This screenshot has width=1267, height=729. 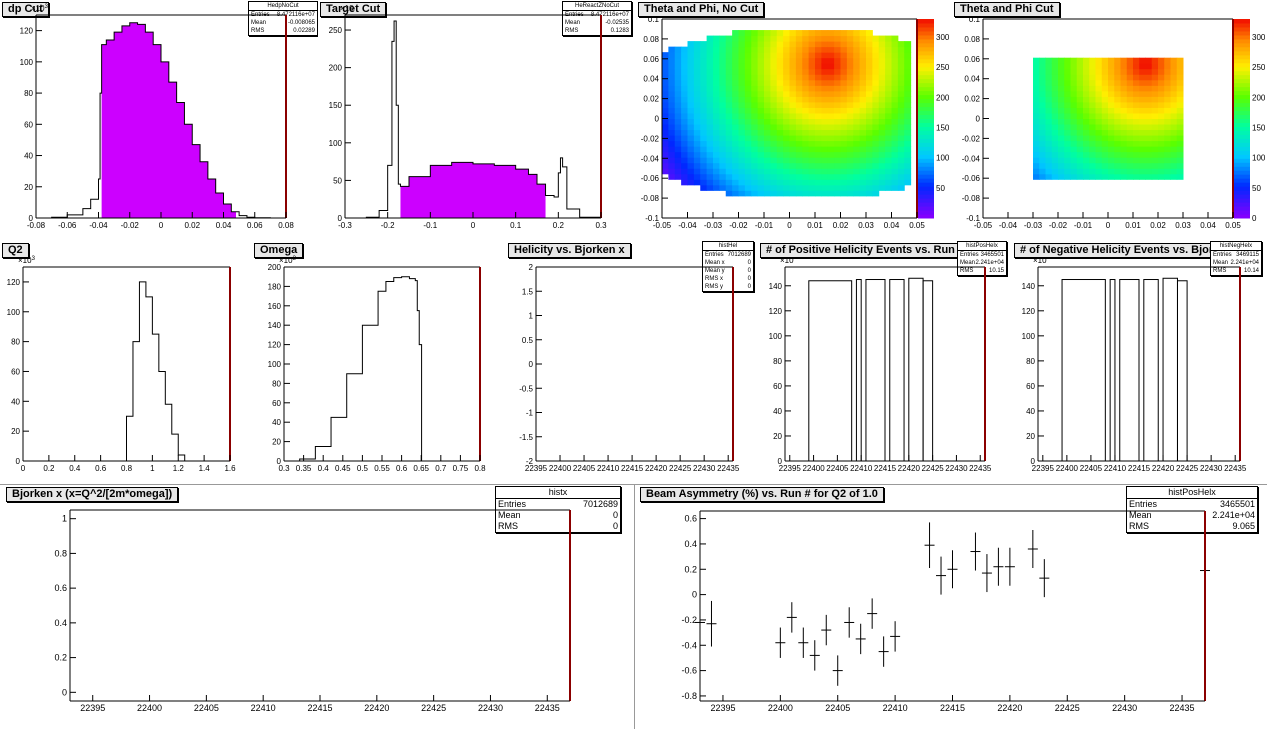 I want to click on stats-value: 2.241e+04, so click(x=989, y=263).